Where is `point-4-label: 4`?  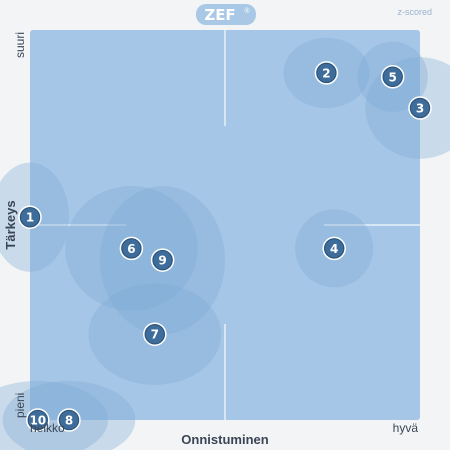
point-4-label: 4 is located at coordinates (334, 249).